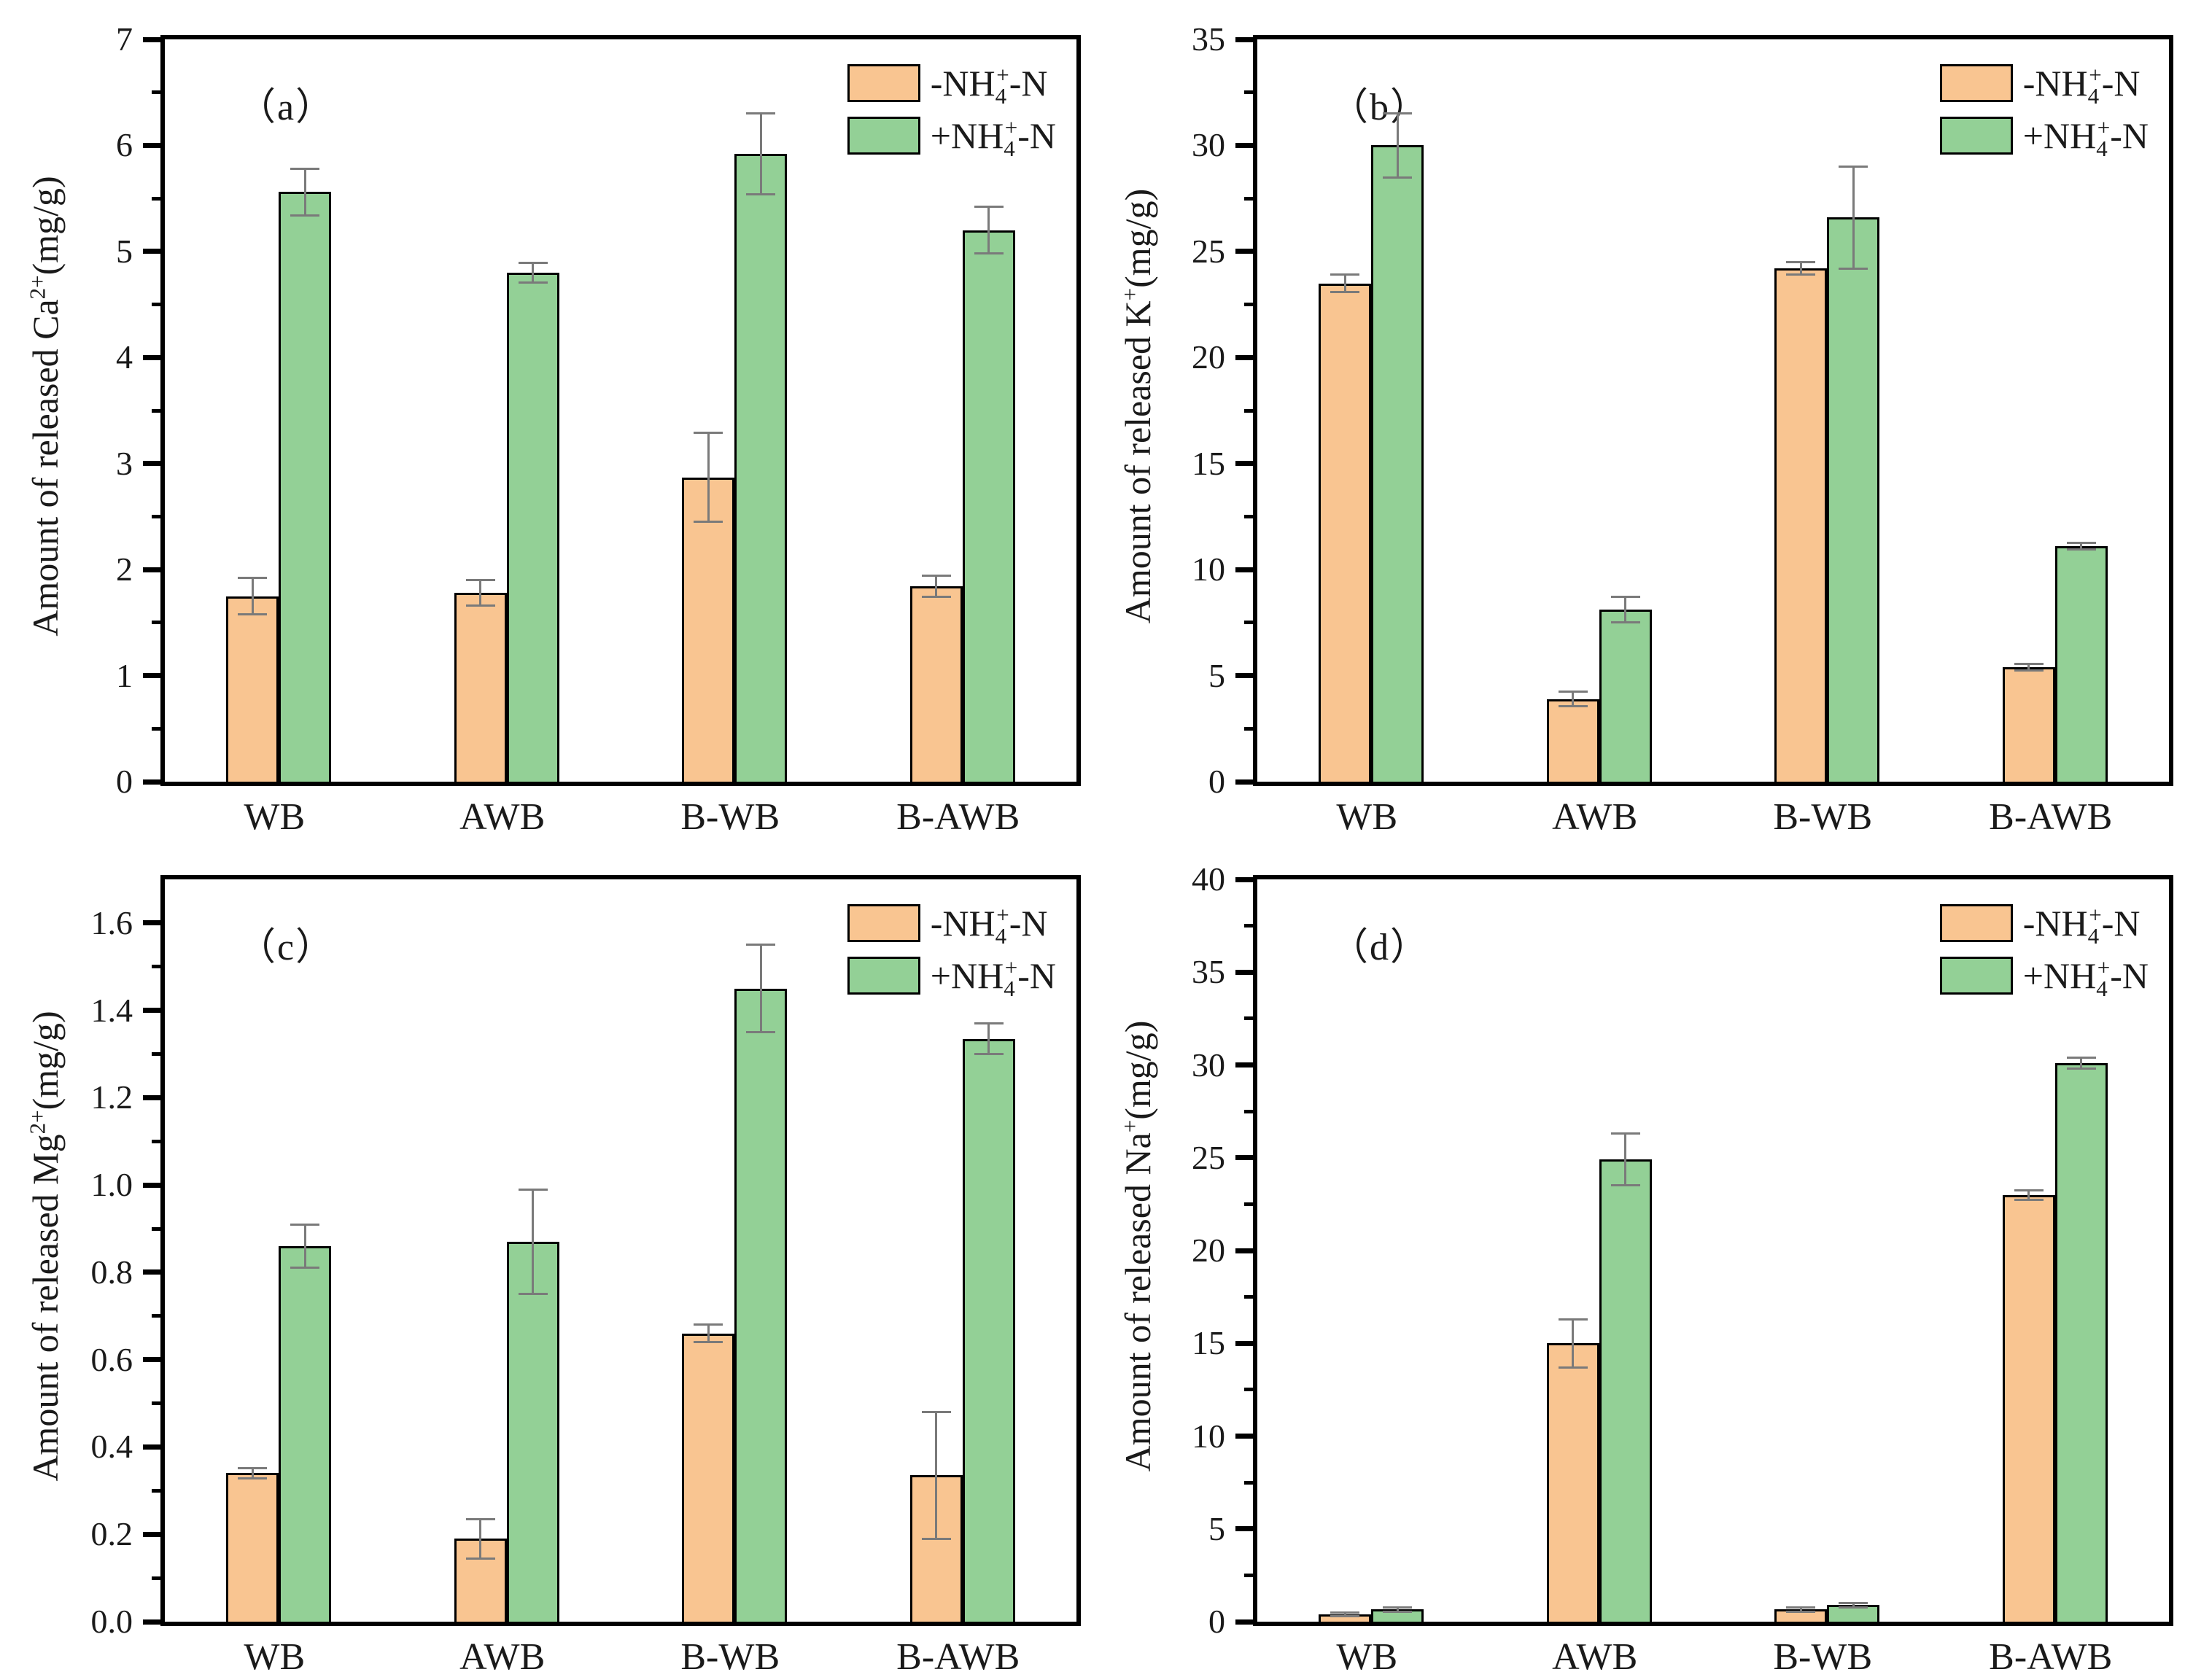  What do you see at coordinates (111, 1447) in the screenshot?
I see `y-tick-label: 0.4` at bounding box center [111, 1447].